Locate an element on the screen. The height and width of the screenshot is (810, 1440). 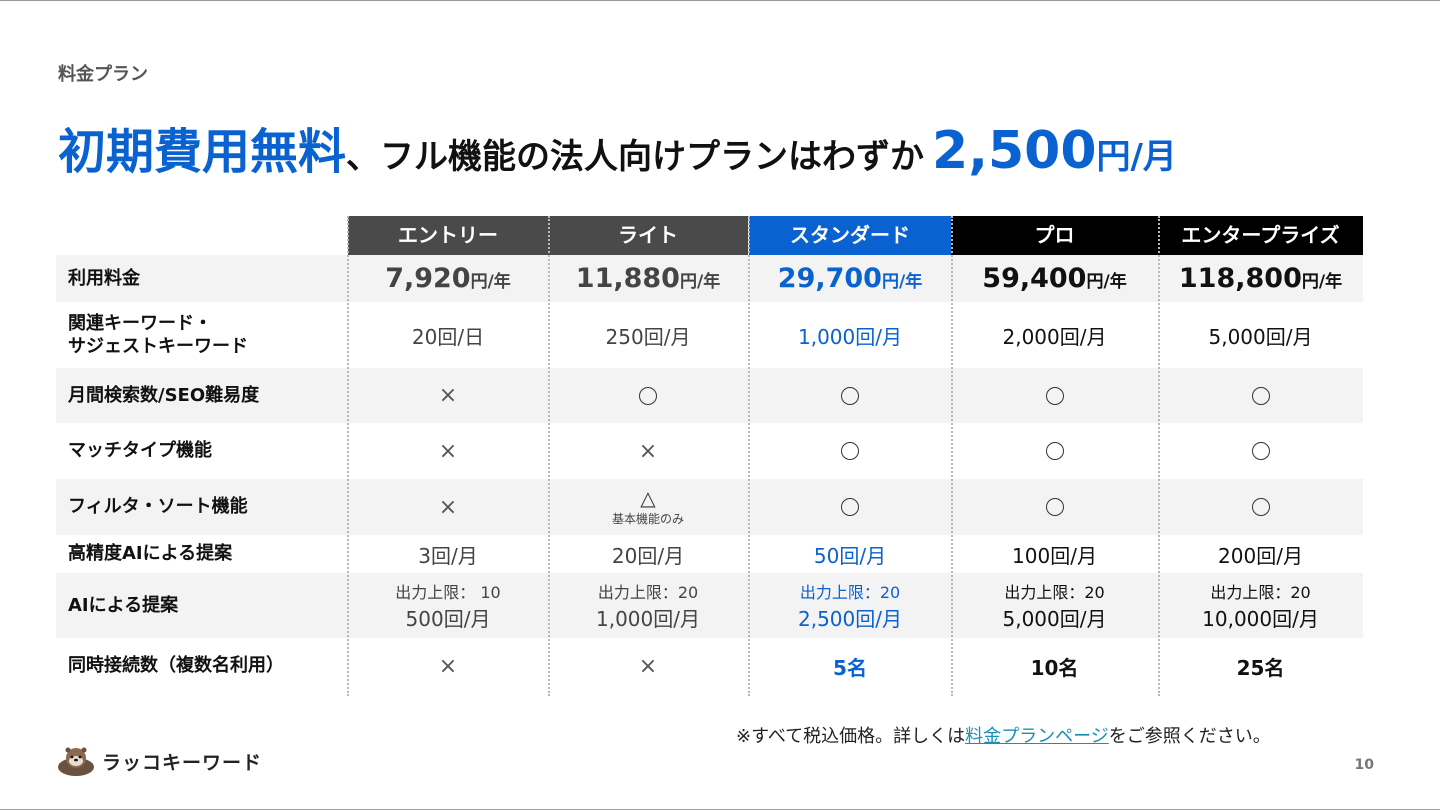
match-standard is located at coordinates (850, 451).